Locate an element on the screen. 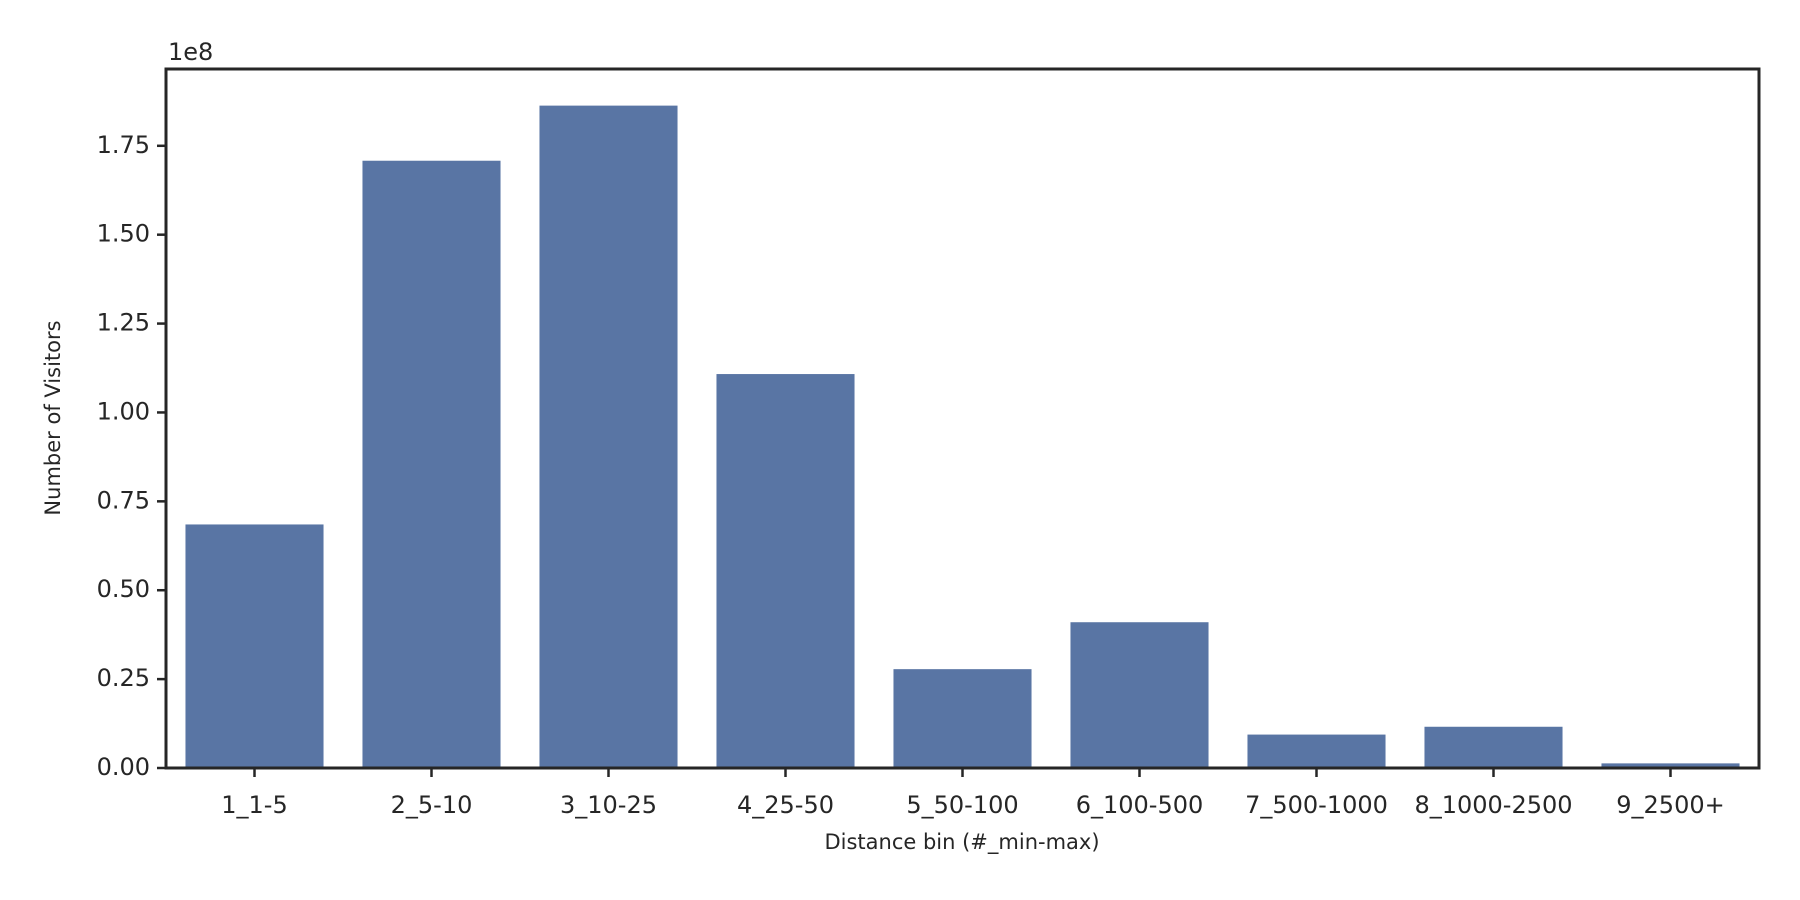 The image size is (1800, 900). y-tick-label: 0.00 is located at coordinates (123, 767).